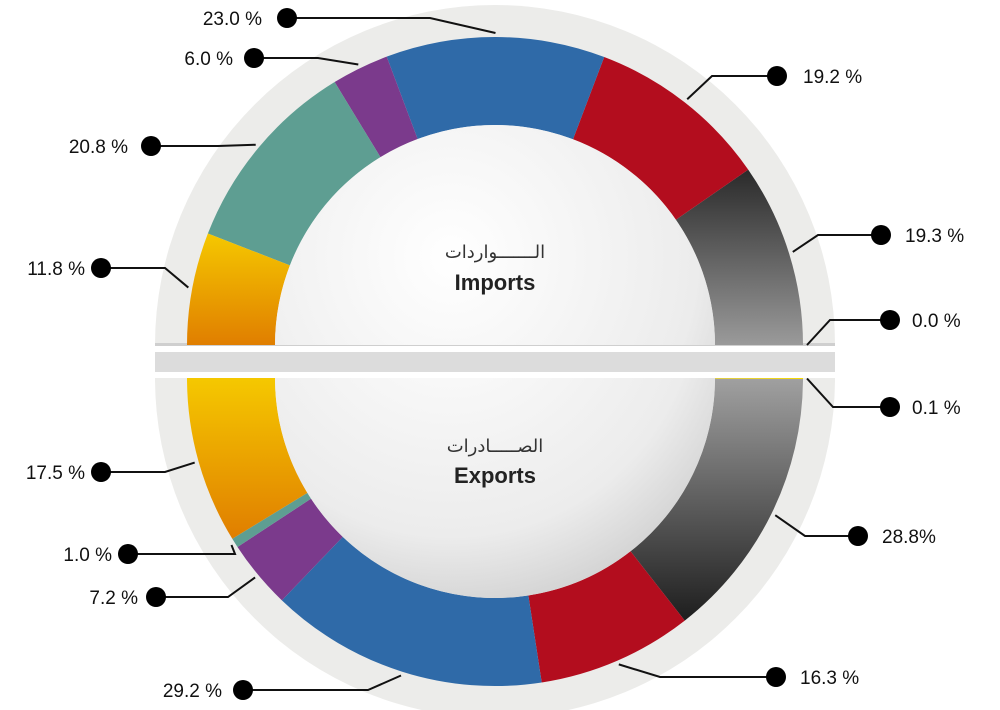 The height and width of the screenshot is (710, 1000). I want to click on exports-value-label-0: 0.1 %, so click(936, 408).